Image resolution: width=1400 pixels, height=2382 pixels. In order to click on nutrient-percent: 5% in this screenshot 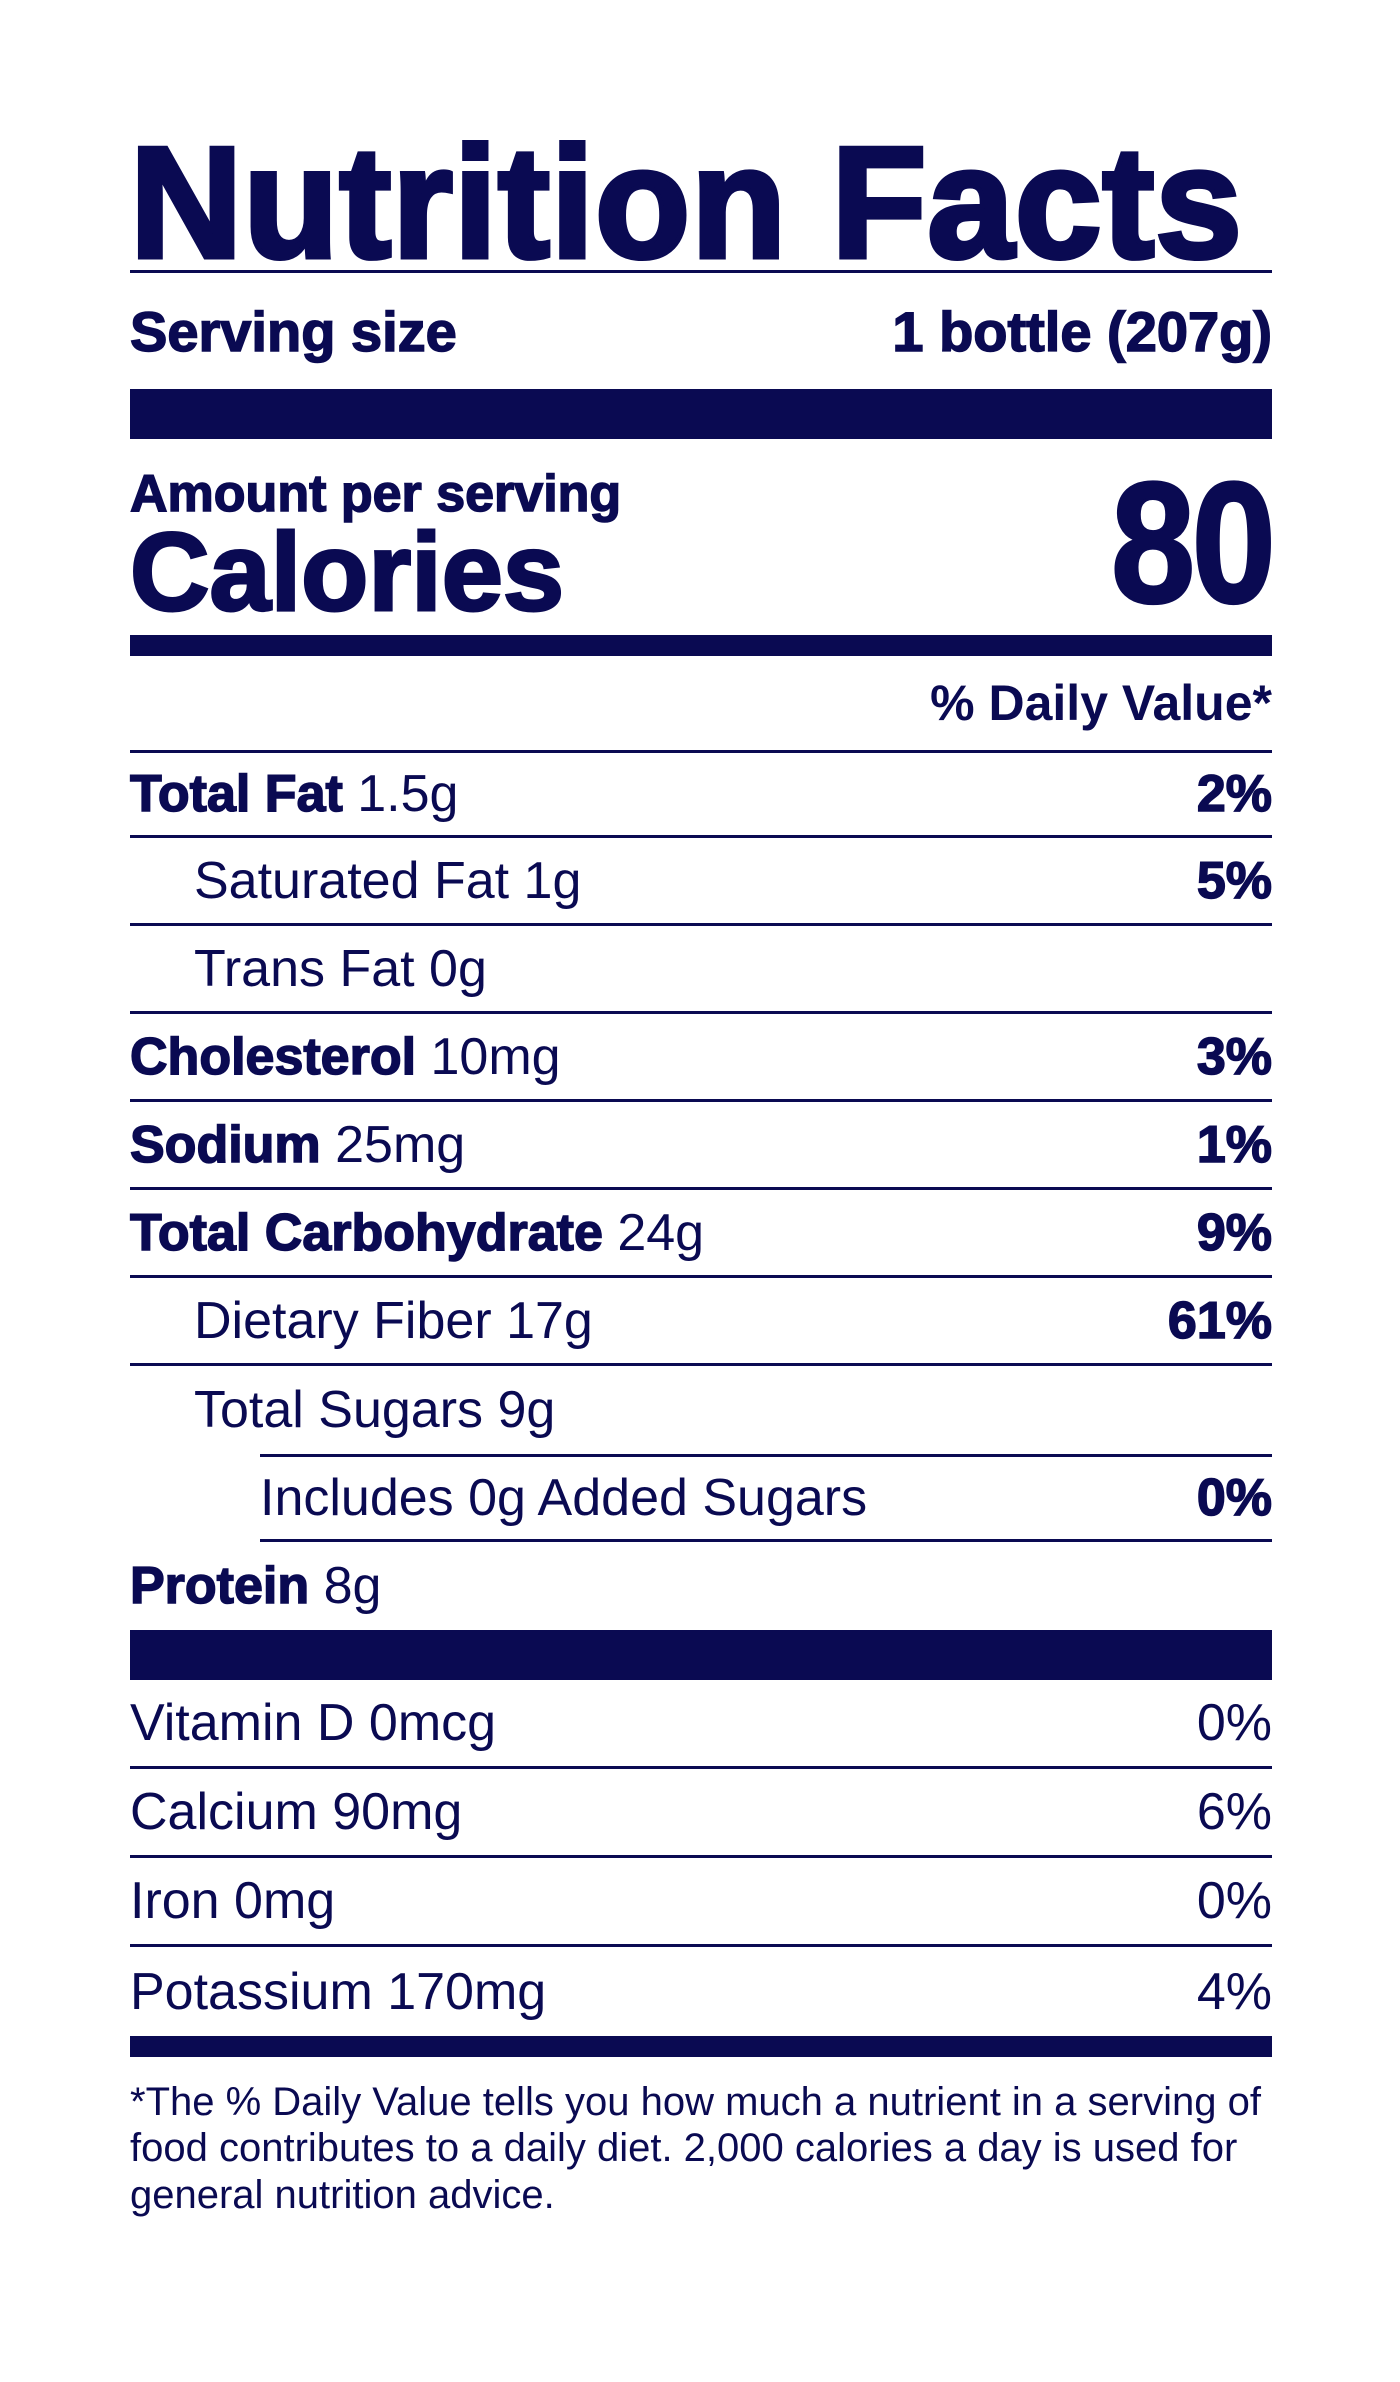, I will do `click(1234, 881)`.